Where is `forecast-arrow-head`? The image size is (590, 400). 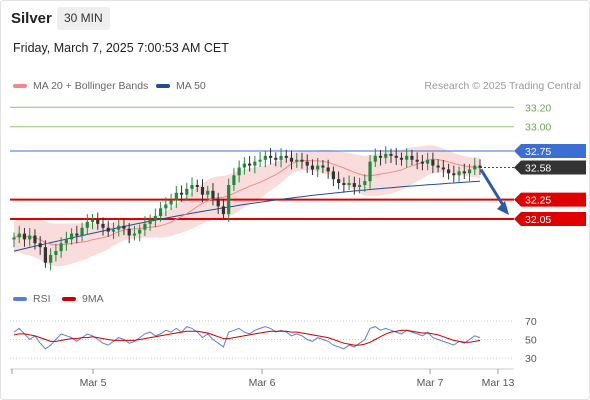
forecast-arrow-head is located at coordinates (503, 208).